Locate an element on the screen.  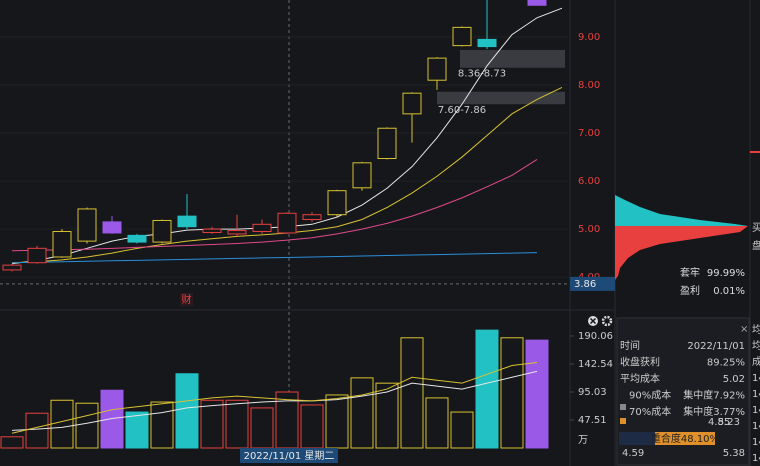
event-marker: 财 is located at coordinates (187, 299).